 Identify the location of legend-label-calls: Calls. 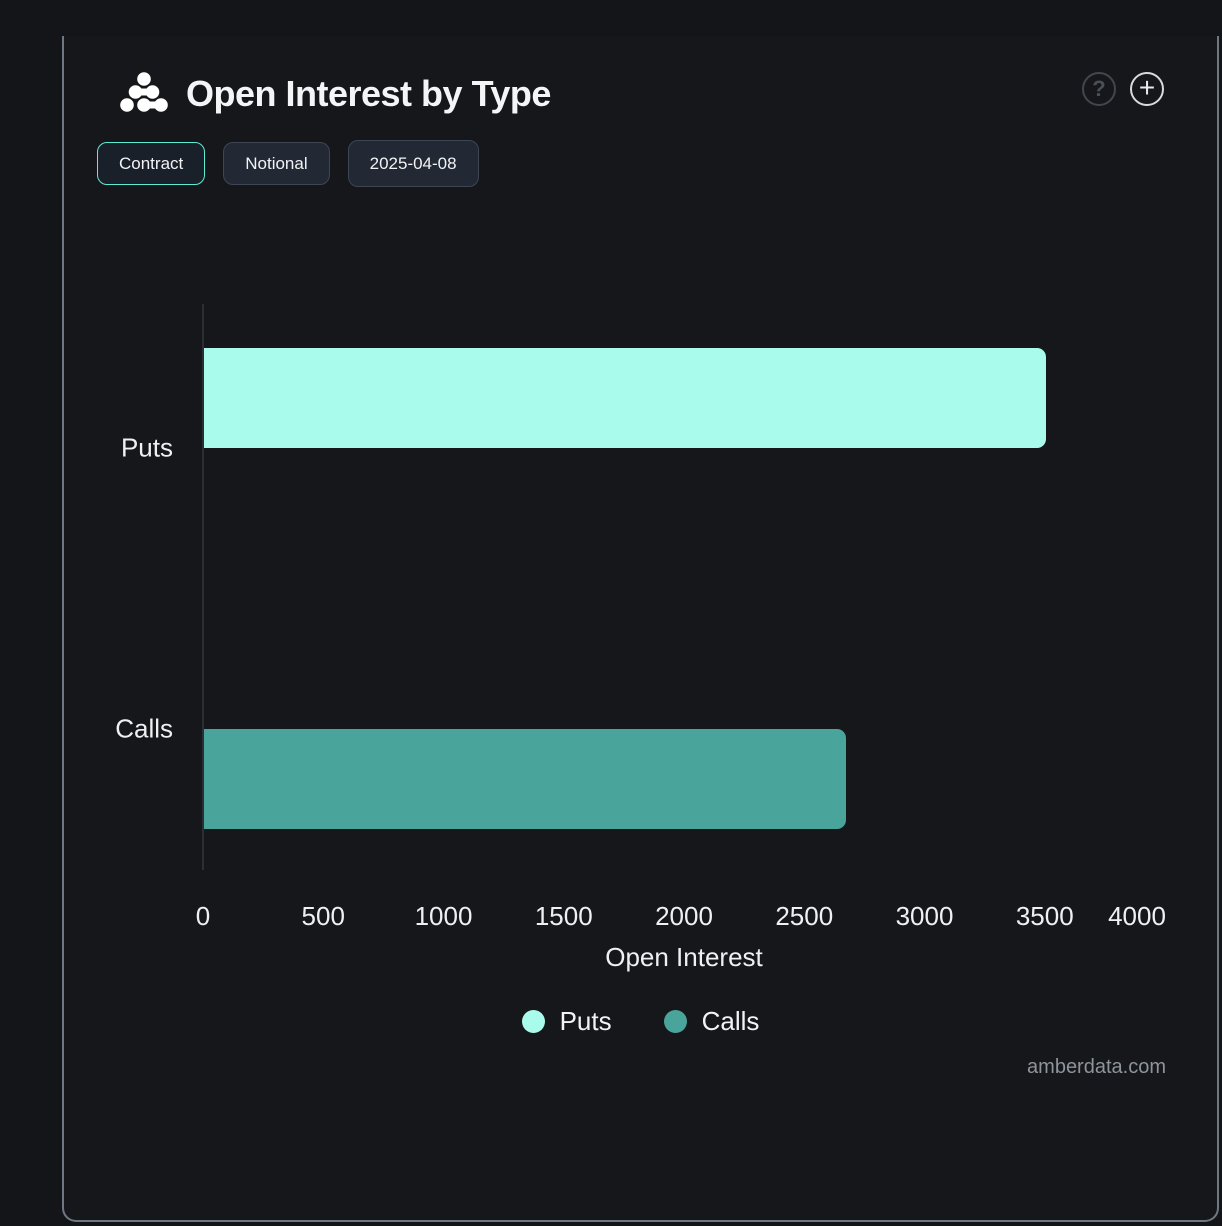
(730, 1021).